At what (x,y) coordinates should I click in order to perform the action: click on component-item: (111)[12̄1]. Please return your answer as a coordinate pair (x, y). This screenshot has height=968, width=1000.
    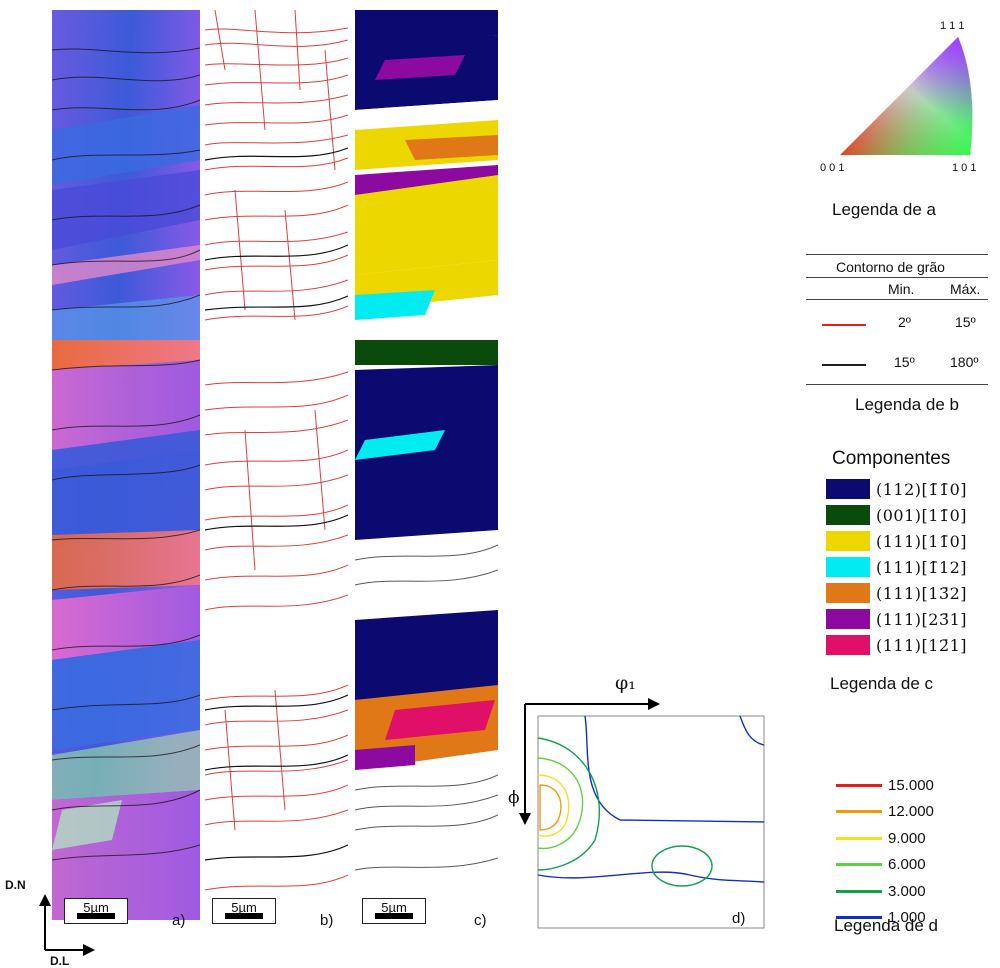
    Looking at the image, I should click on (896, 645).